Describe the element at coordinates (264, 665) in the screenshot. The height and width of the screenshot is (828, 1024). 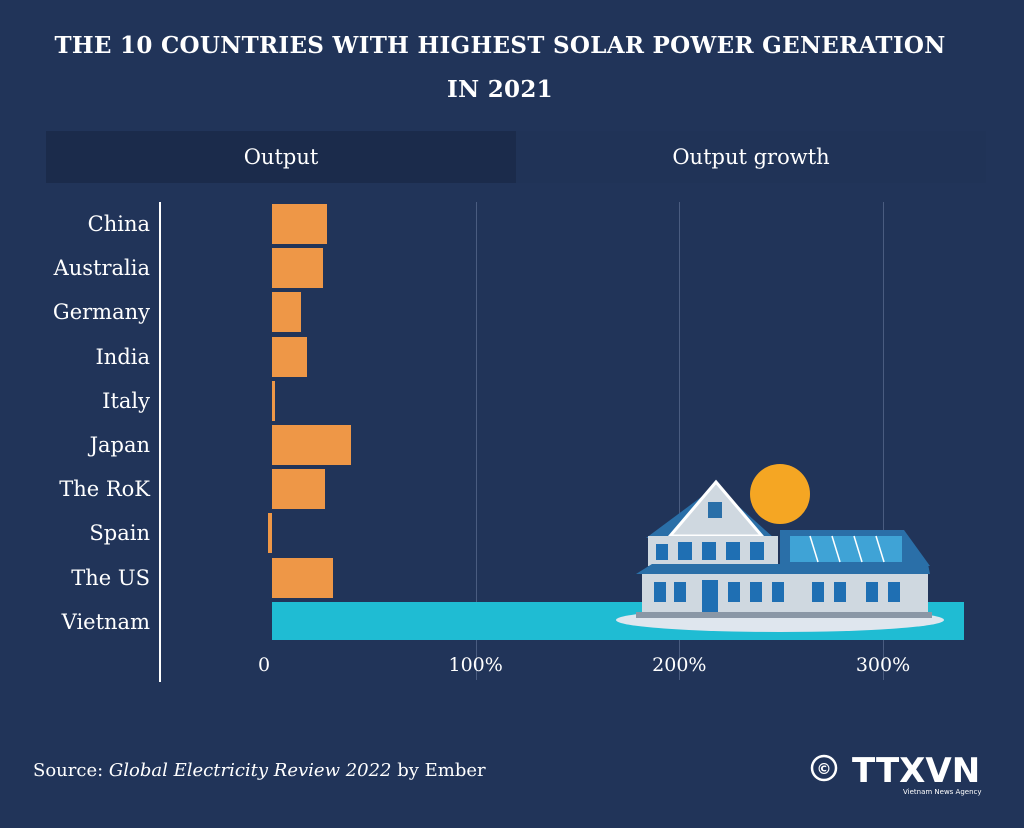
I see `x-tick-label: 0` at that location.